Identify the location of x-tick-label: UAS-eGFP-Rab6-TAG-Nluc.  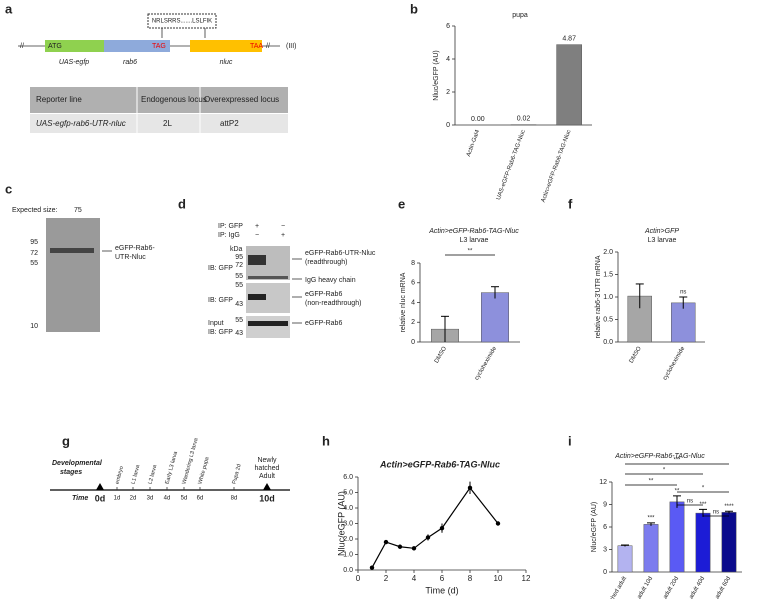
(511, 165).